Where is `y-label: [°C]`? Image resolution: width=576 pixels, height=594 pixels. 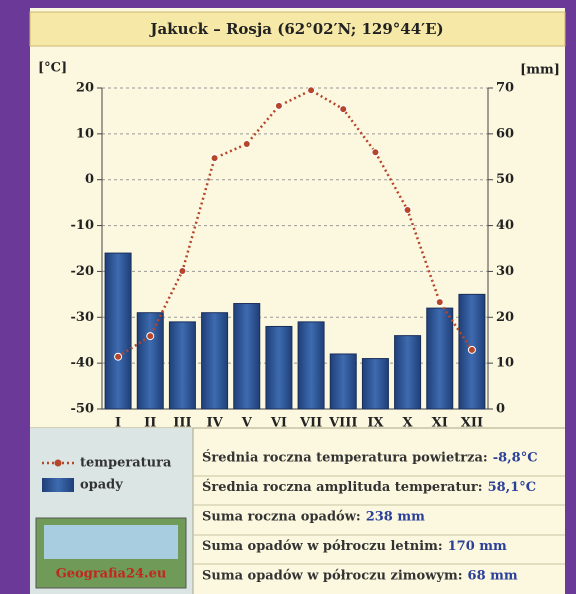
y-label: [°C] is located at coordinates (52, 68).